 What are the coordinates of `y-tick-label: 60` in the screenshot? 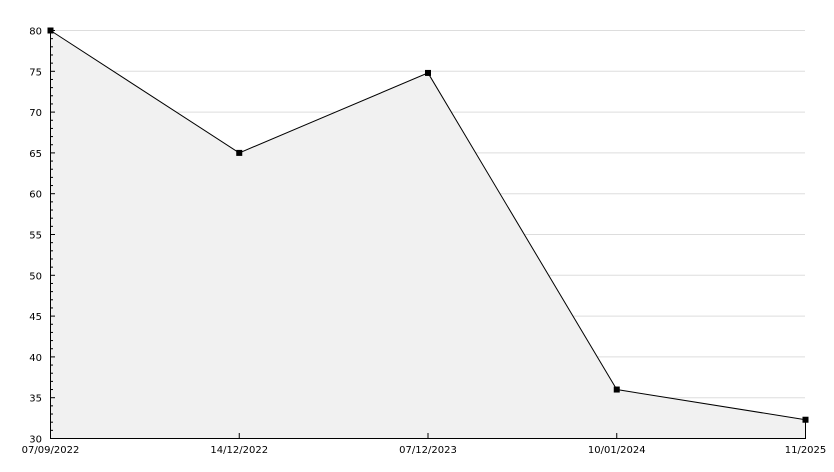 It's located at (35, 195).